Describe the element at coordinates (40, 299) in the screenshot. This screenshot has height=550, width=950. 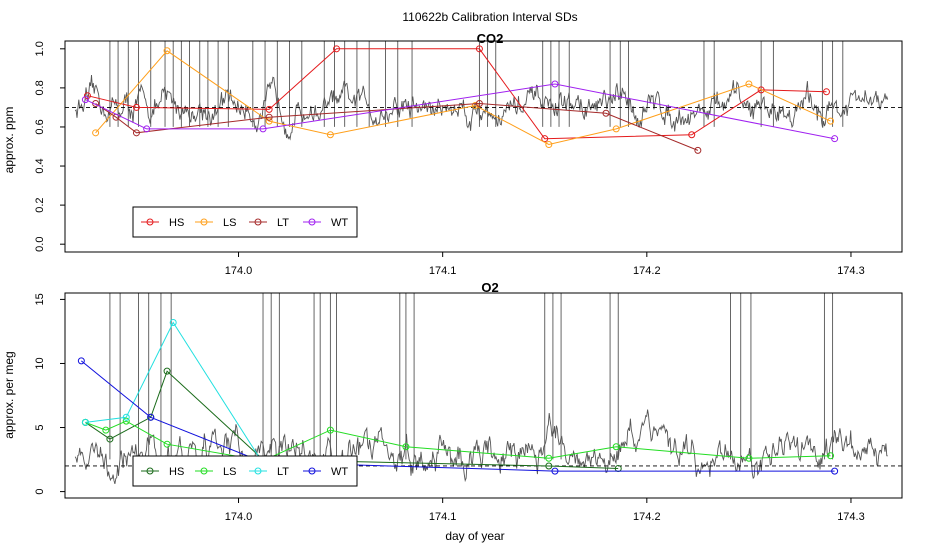
I see `o2-ytick-label: 15` at that location.